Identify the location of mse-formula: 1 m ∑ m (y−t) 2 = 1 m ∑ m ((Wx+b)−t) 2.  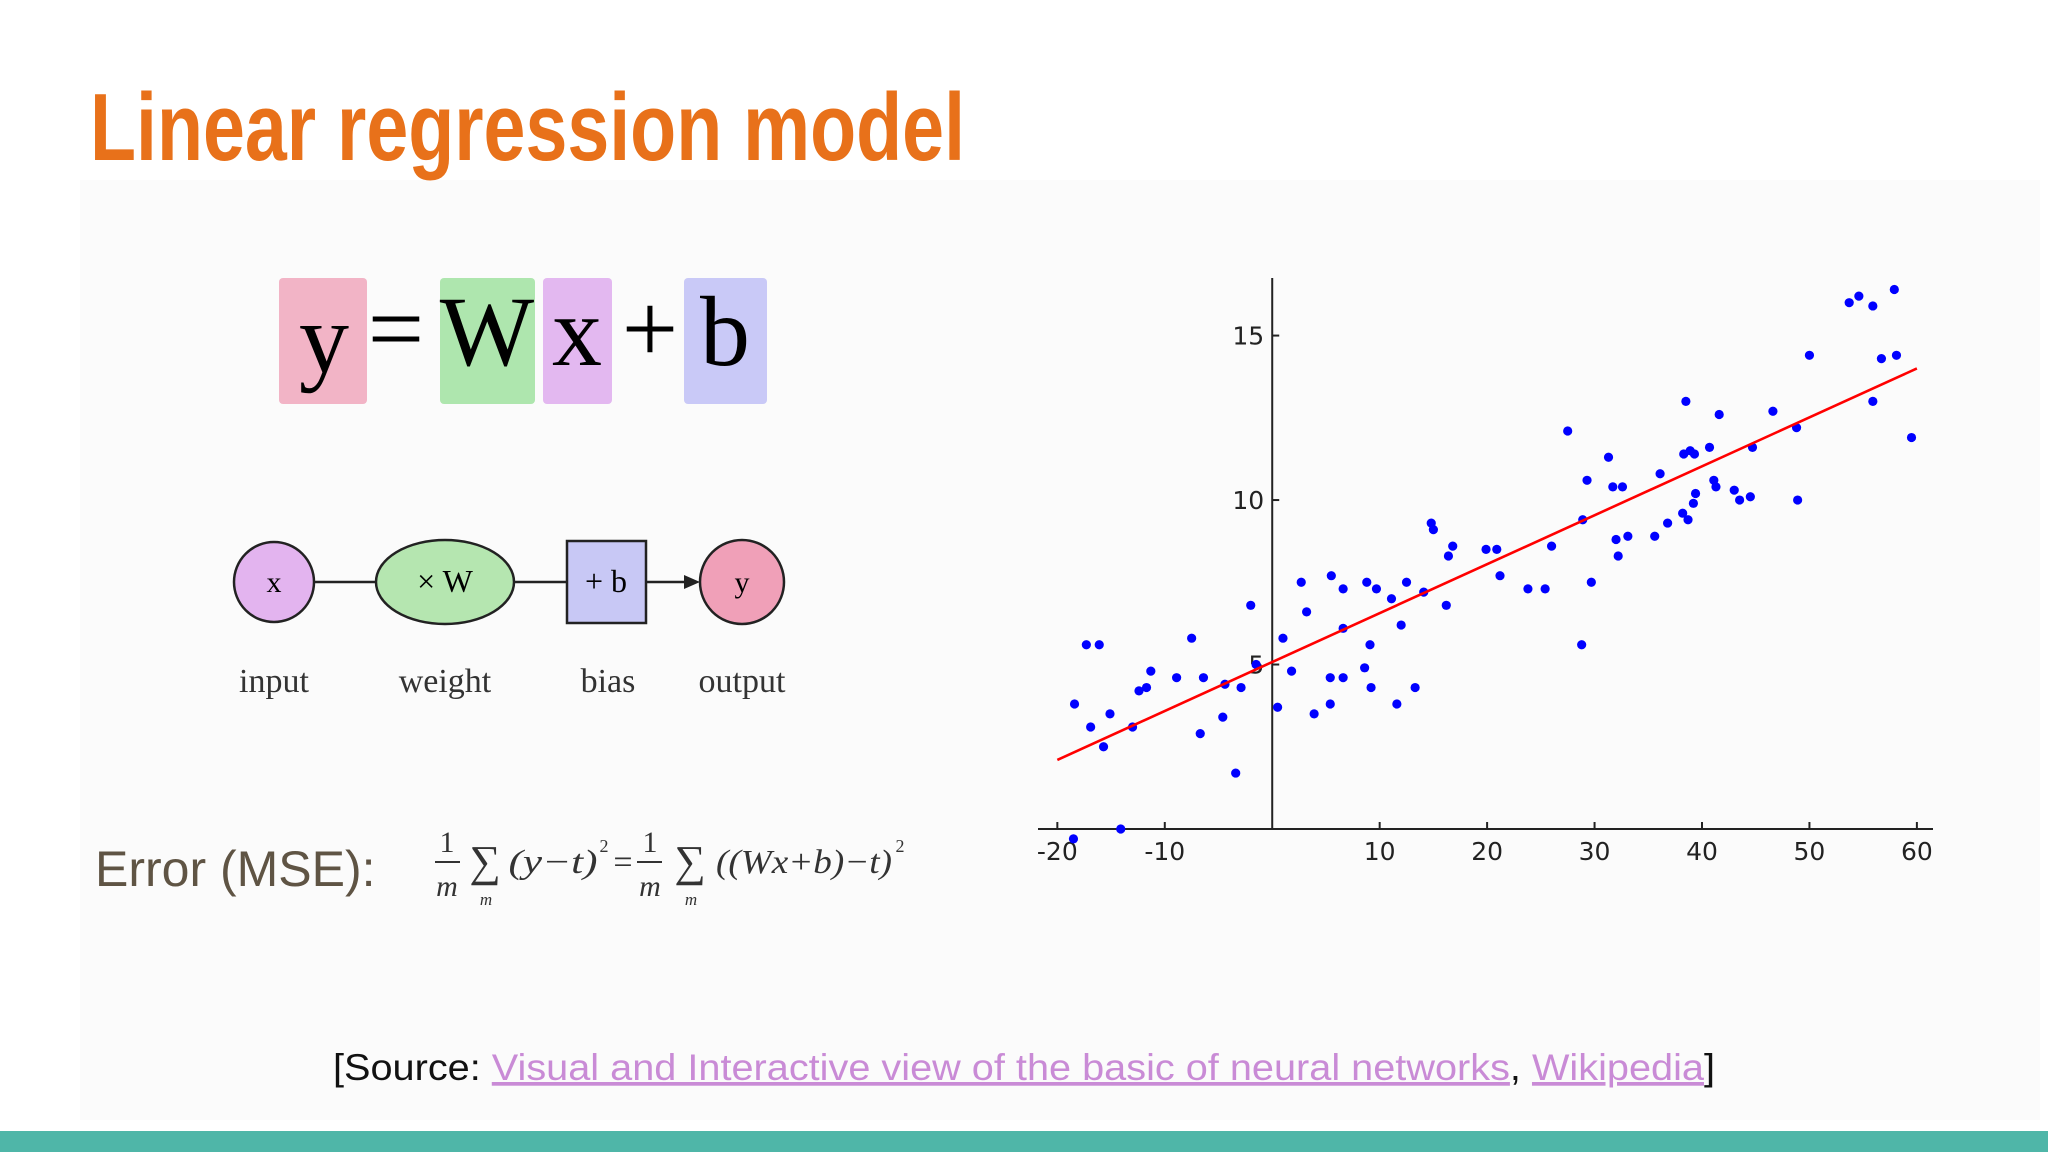
(670, 867).